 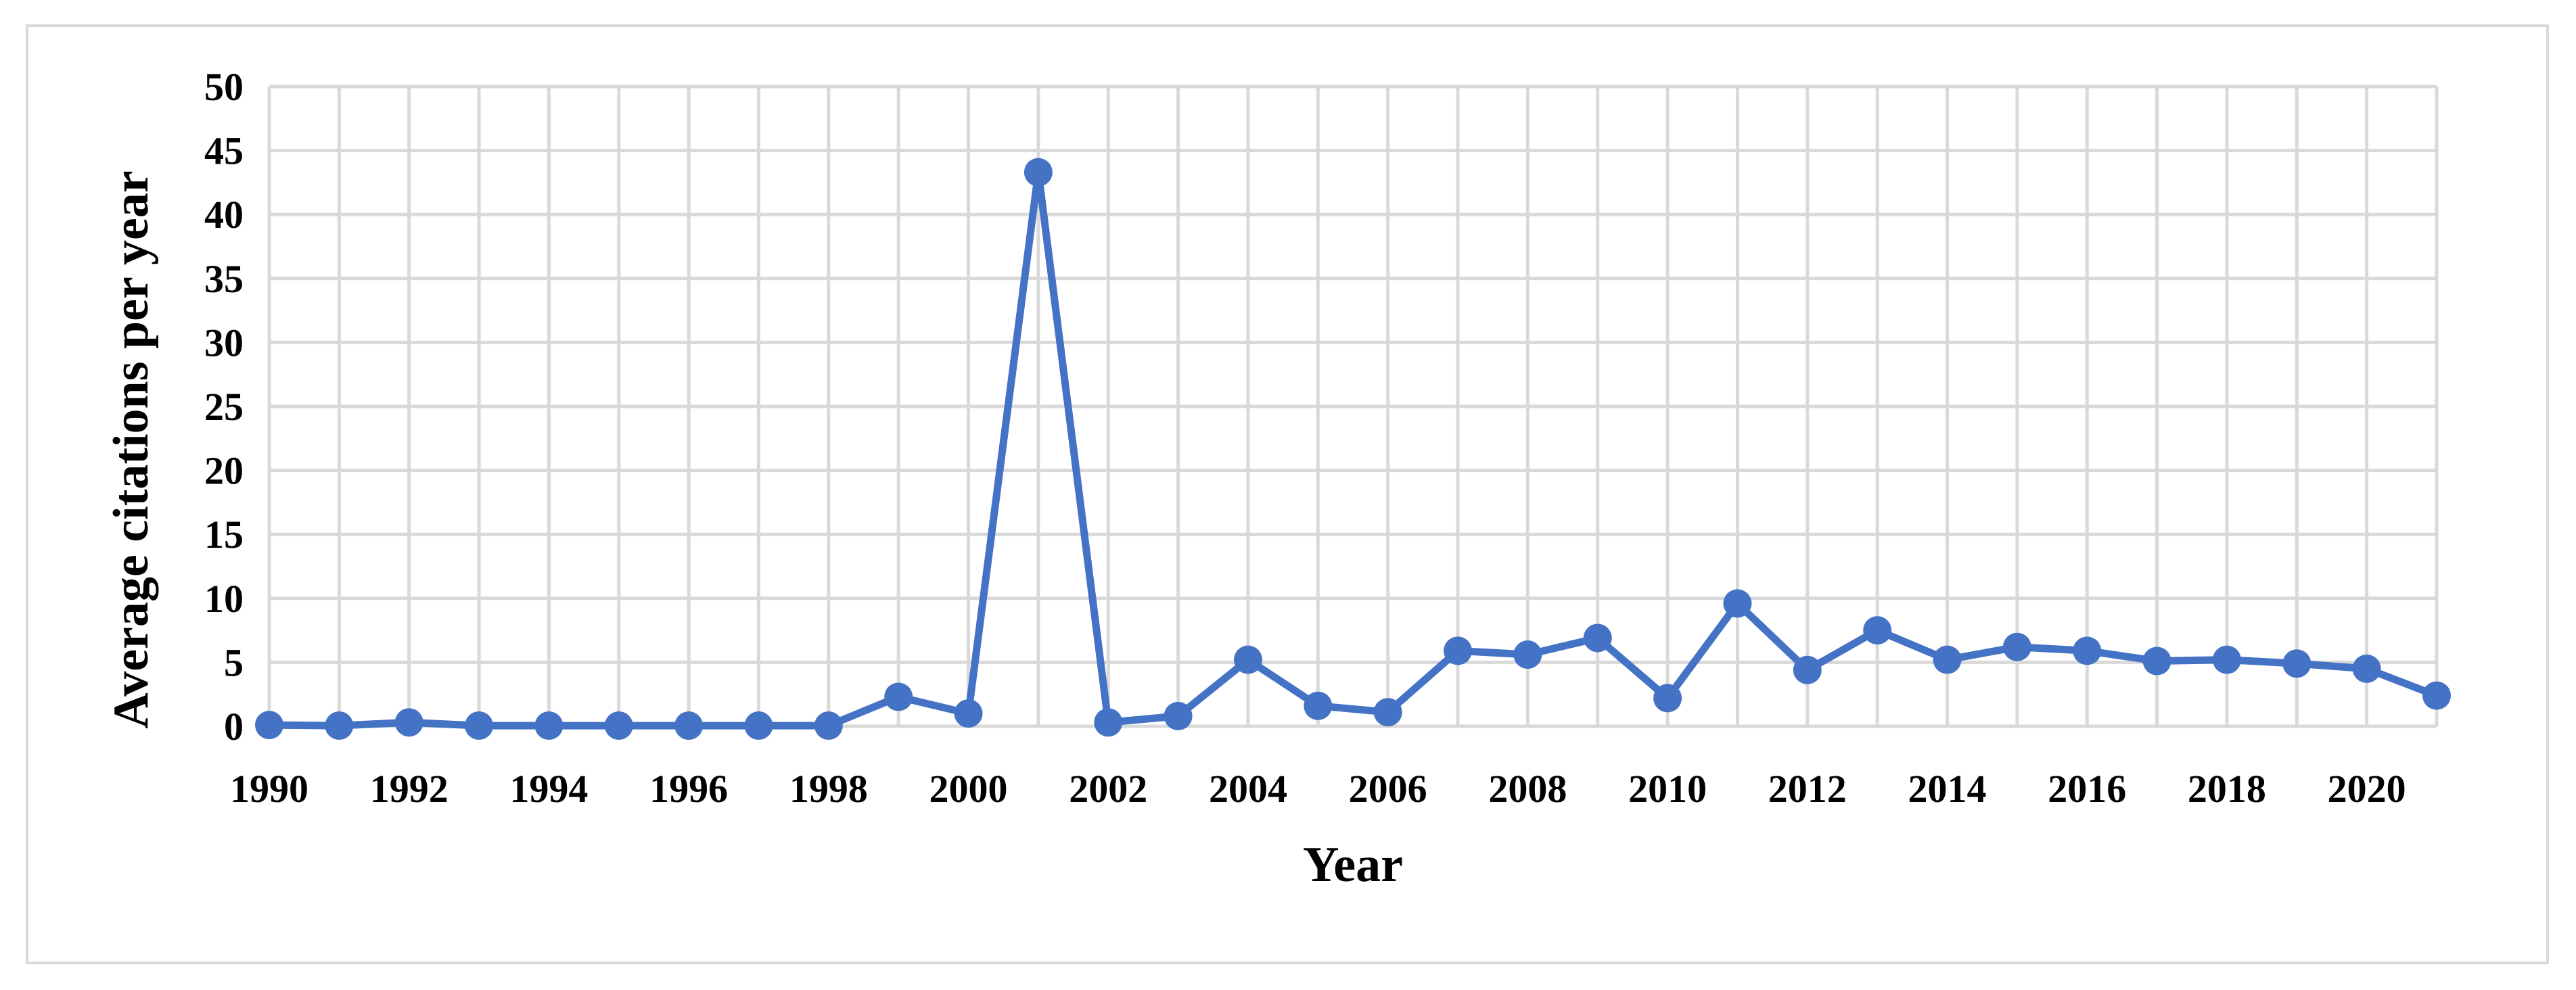 I want to click on y-tick-label: 20, so click(x=224, y=471).